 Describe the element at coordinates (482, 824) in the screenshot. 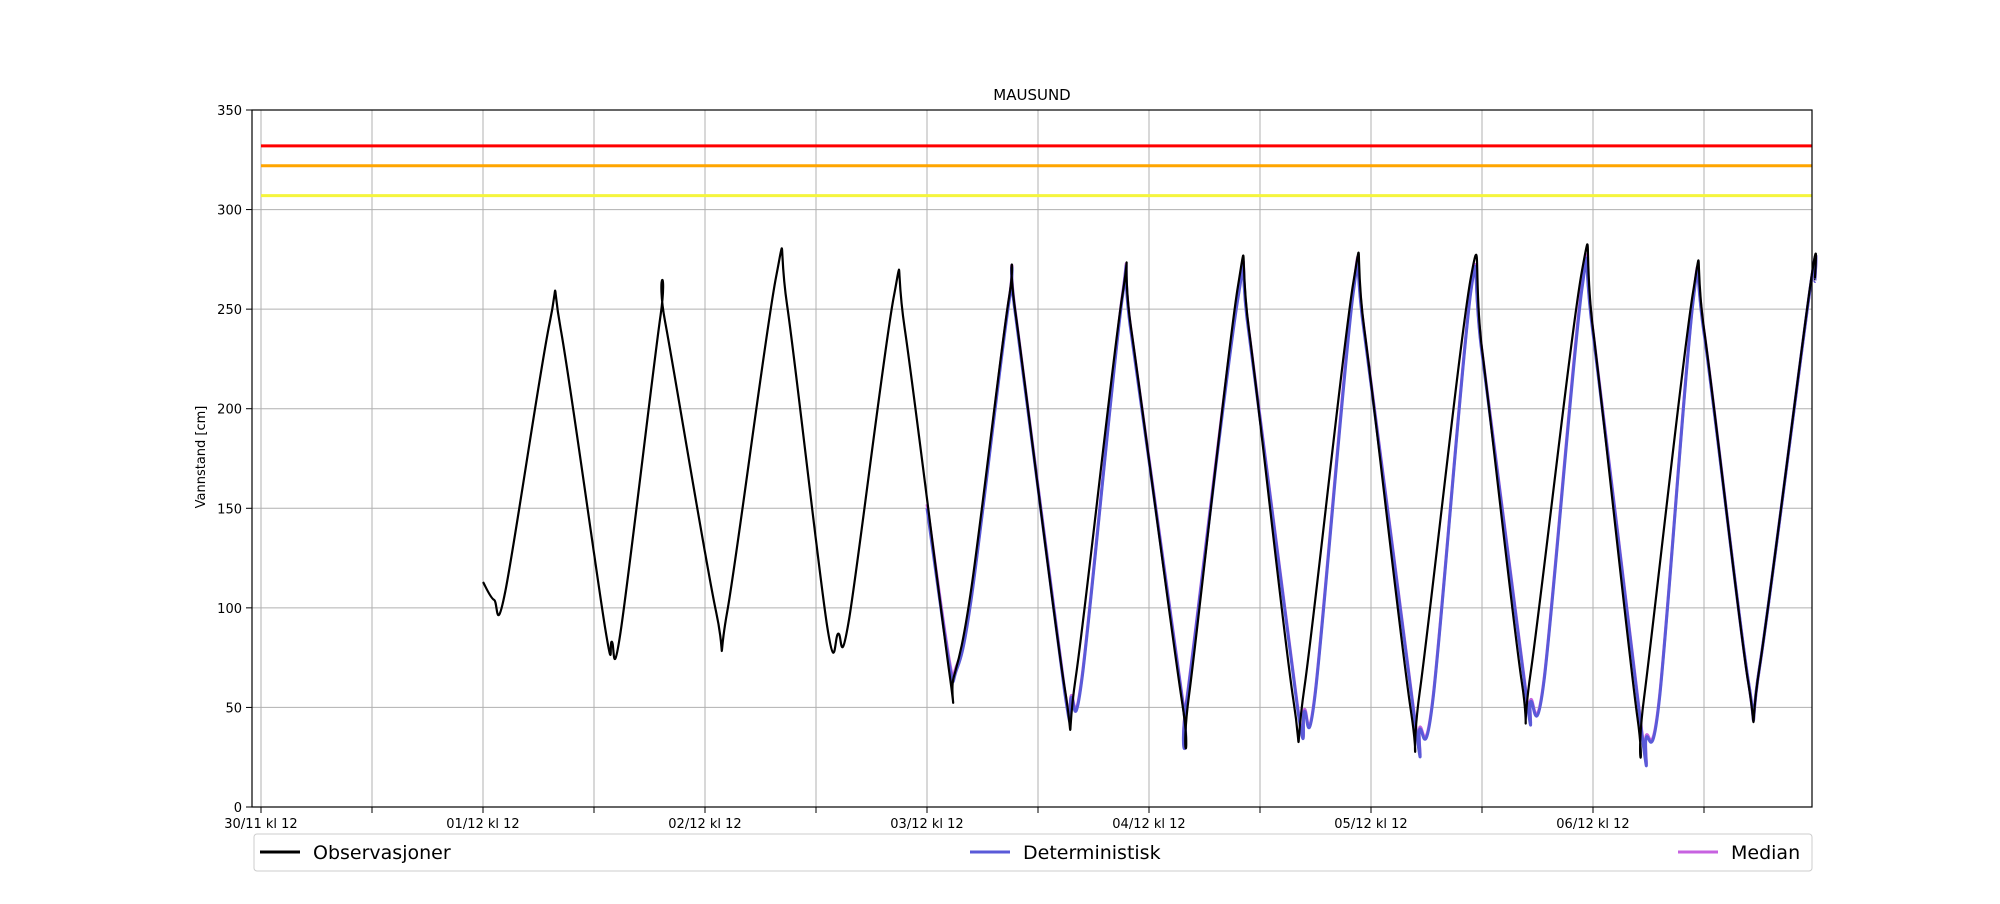

I see `x-tick-label: 01/12 kl 12` at that location.